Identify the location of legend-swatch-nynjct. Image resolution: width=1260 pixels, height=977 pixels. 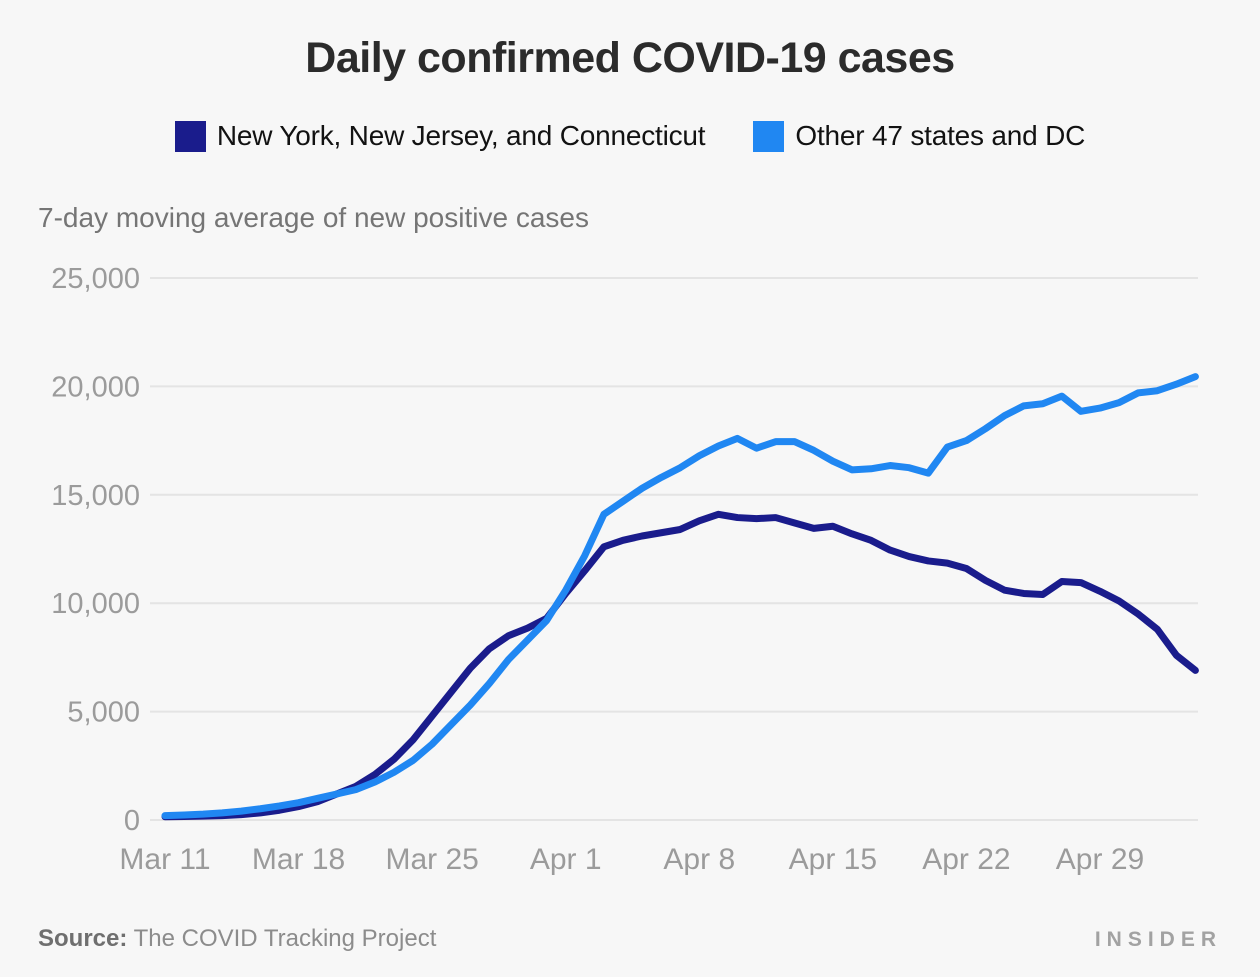
(190, 136).